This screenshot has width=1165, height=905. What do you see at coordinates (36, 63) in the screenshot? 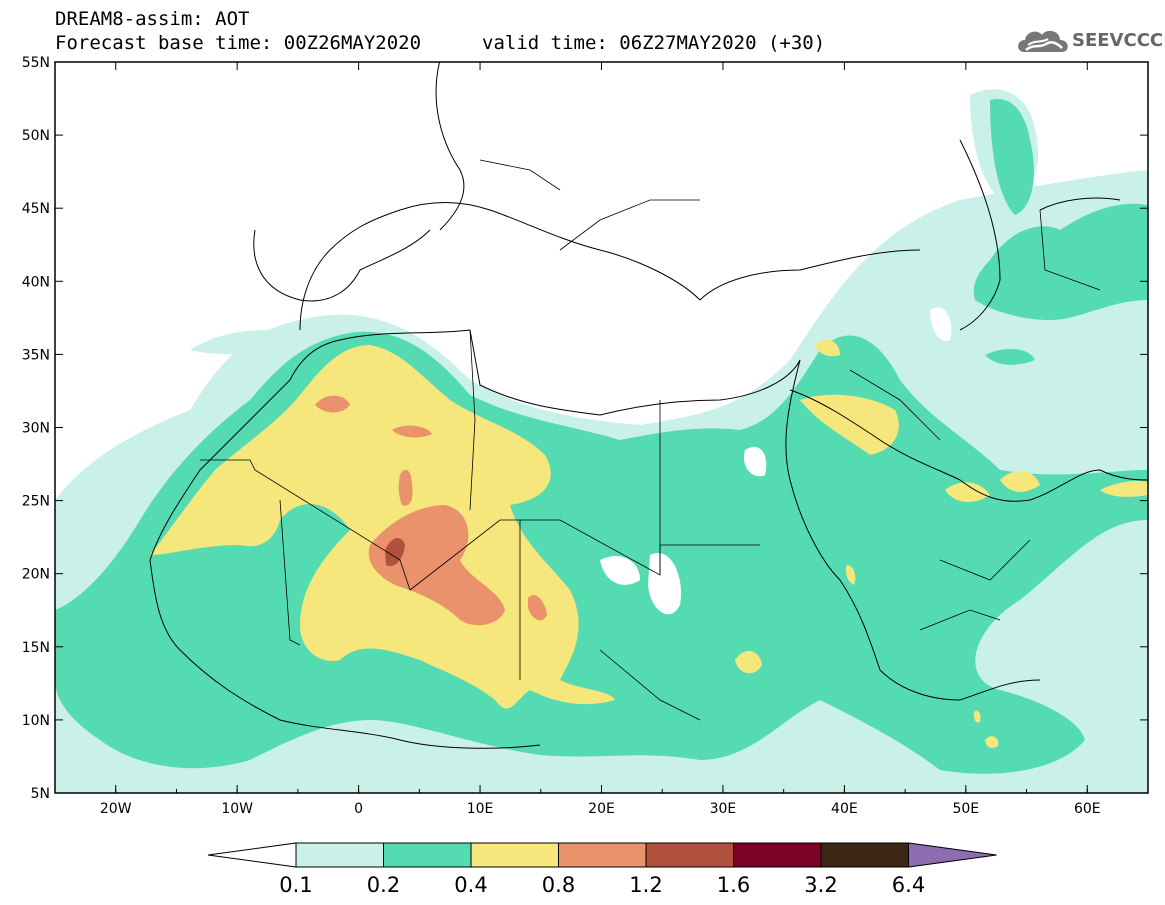
I see `lat-tick-label: 55N` at bounding box center [36, 63].